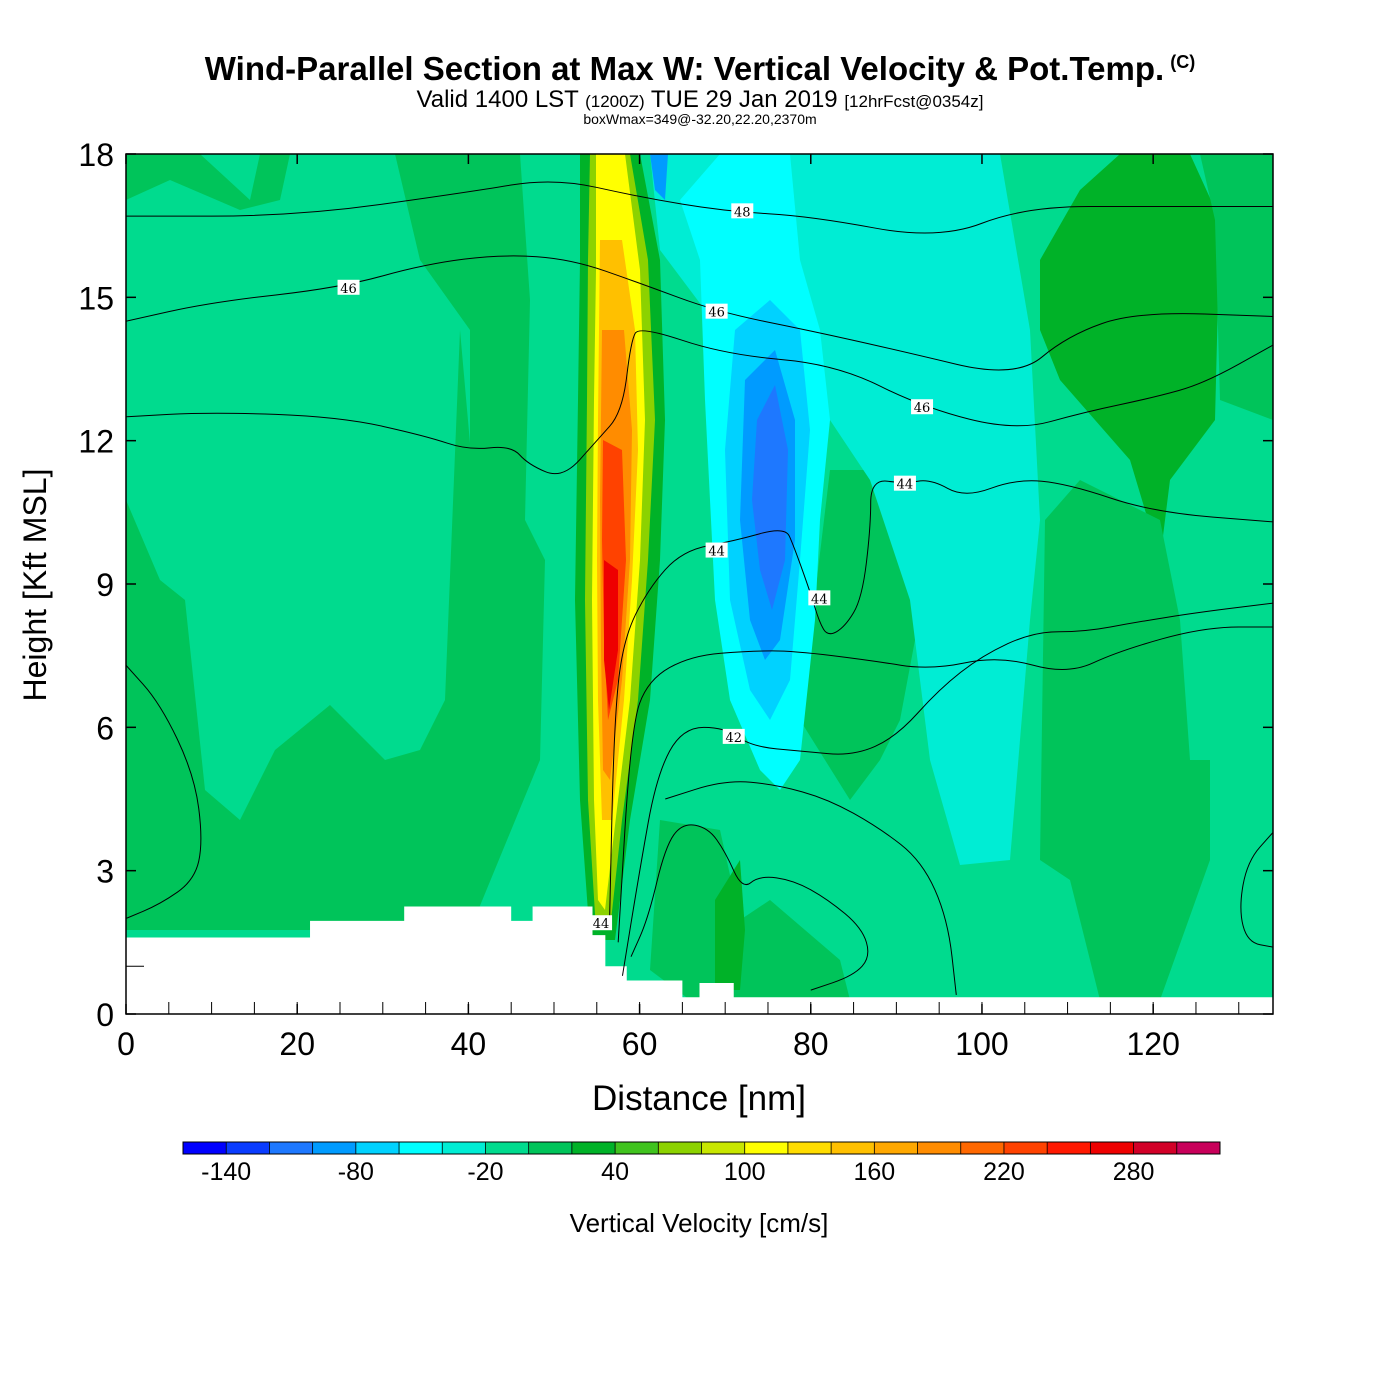  I want to click on field-downdraft-top, so click(659, 177).